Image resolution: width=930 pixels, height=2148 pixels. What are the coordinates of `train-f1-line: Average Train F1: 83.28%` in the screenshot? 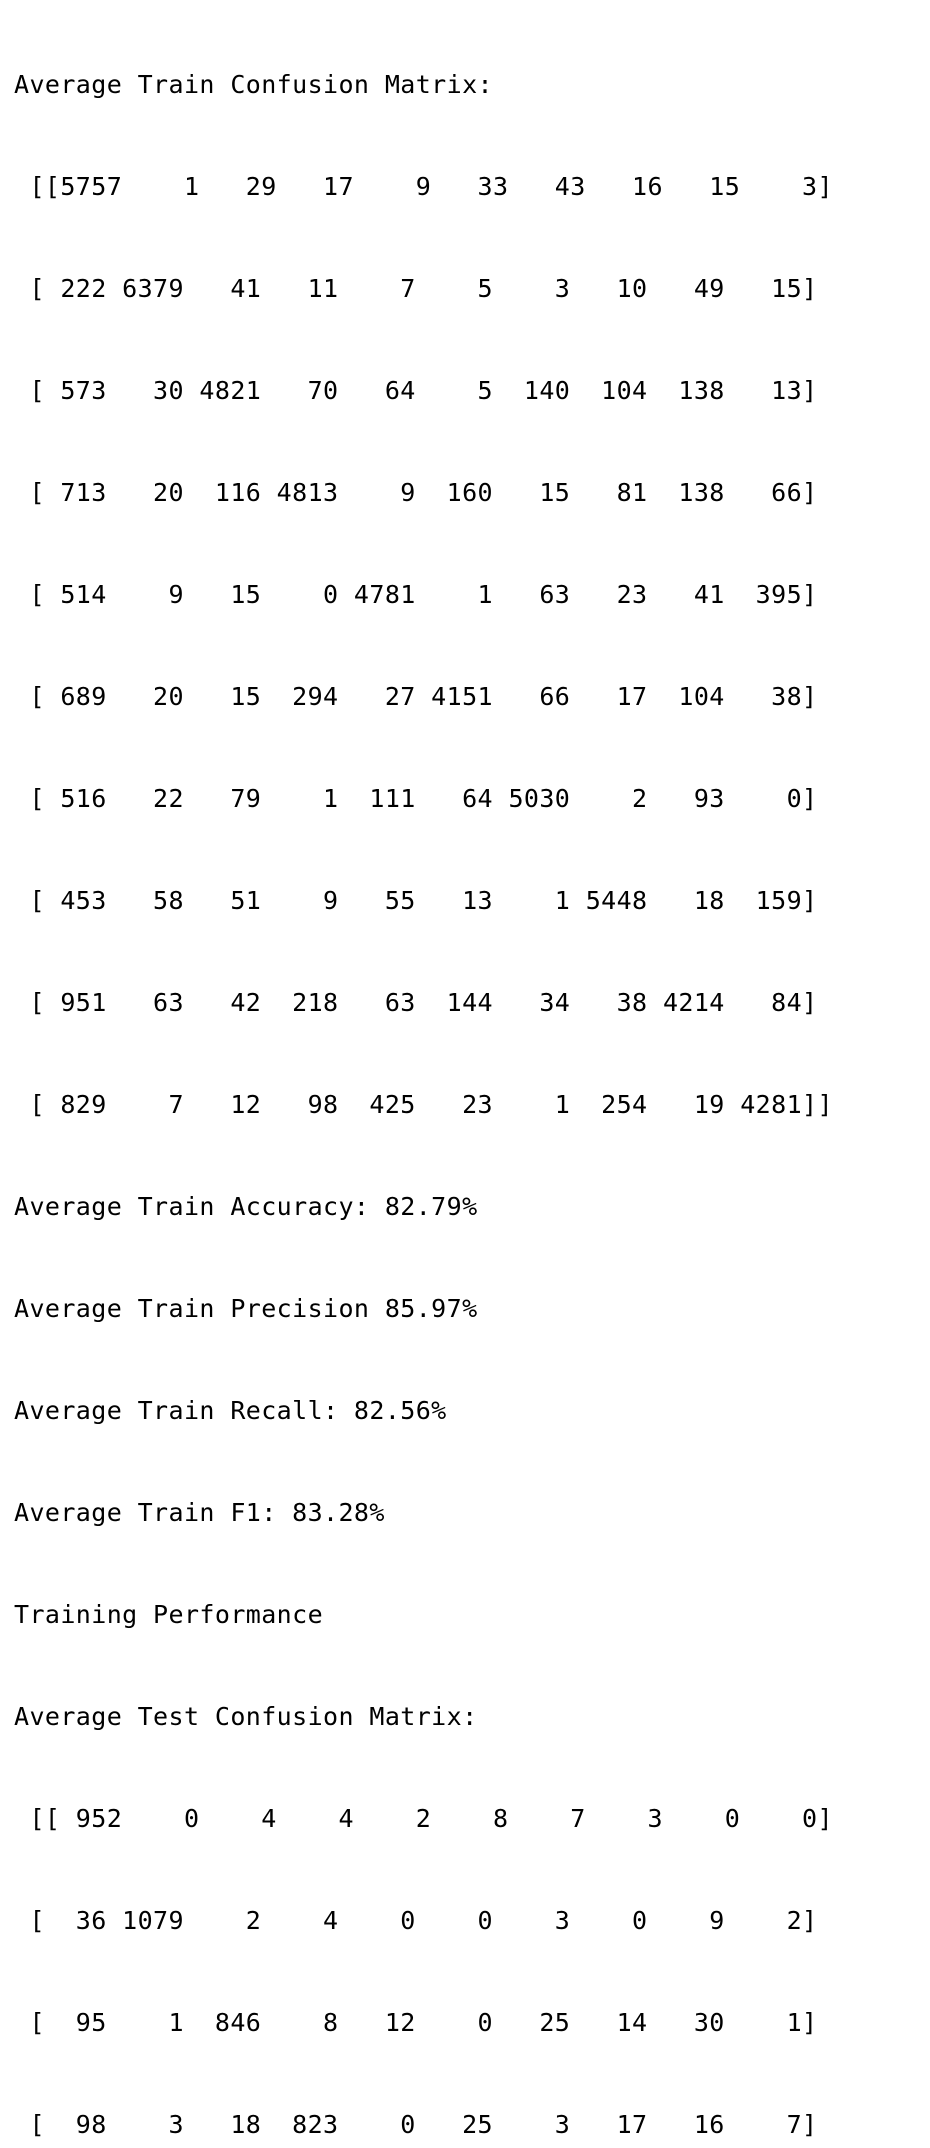 It's located at (199, 1512).